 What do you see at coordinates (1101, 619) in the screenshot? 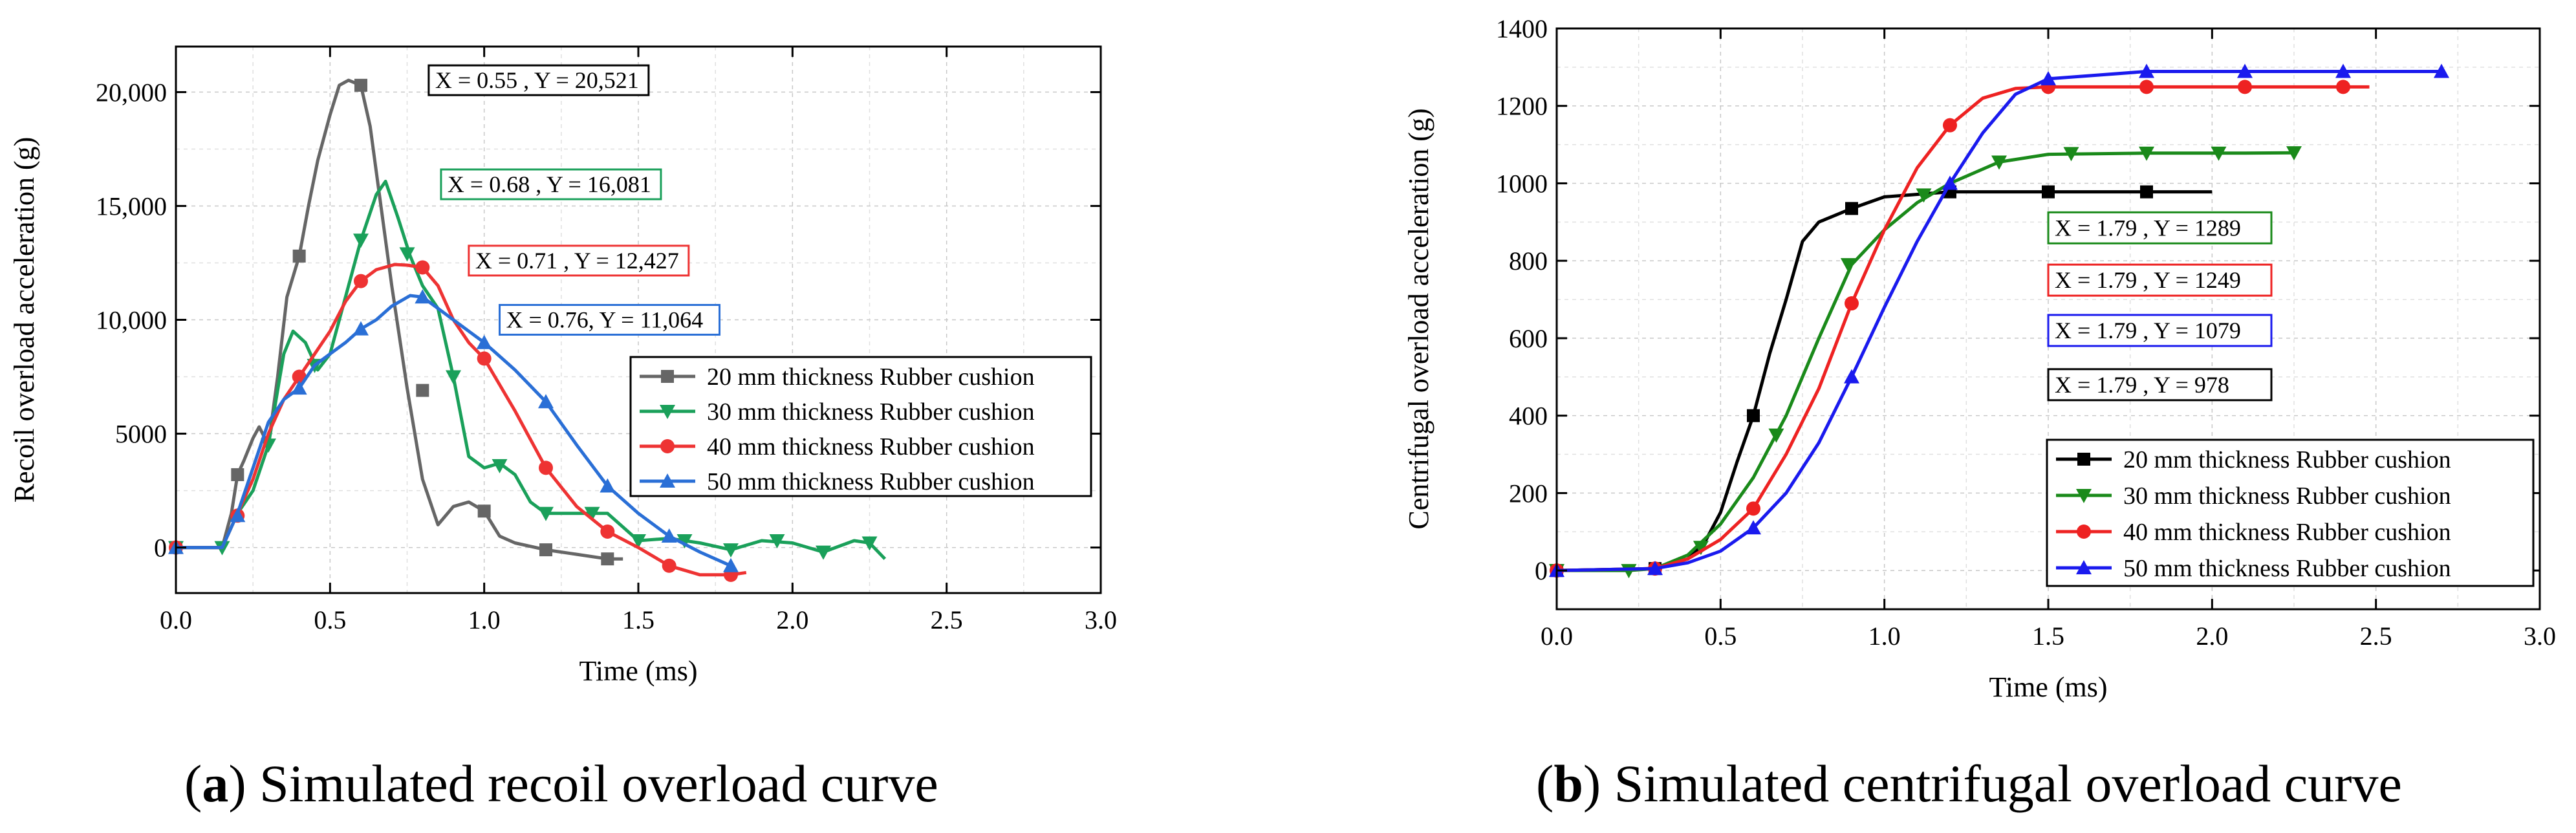
I see `x-tick-label: 3.0` at bounding box center [1101, 619].